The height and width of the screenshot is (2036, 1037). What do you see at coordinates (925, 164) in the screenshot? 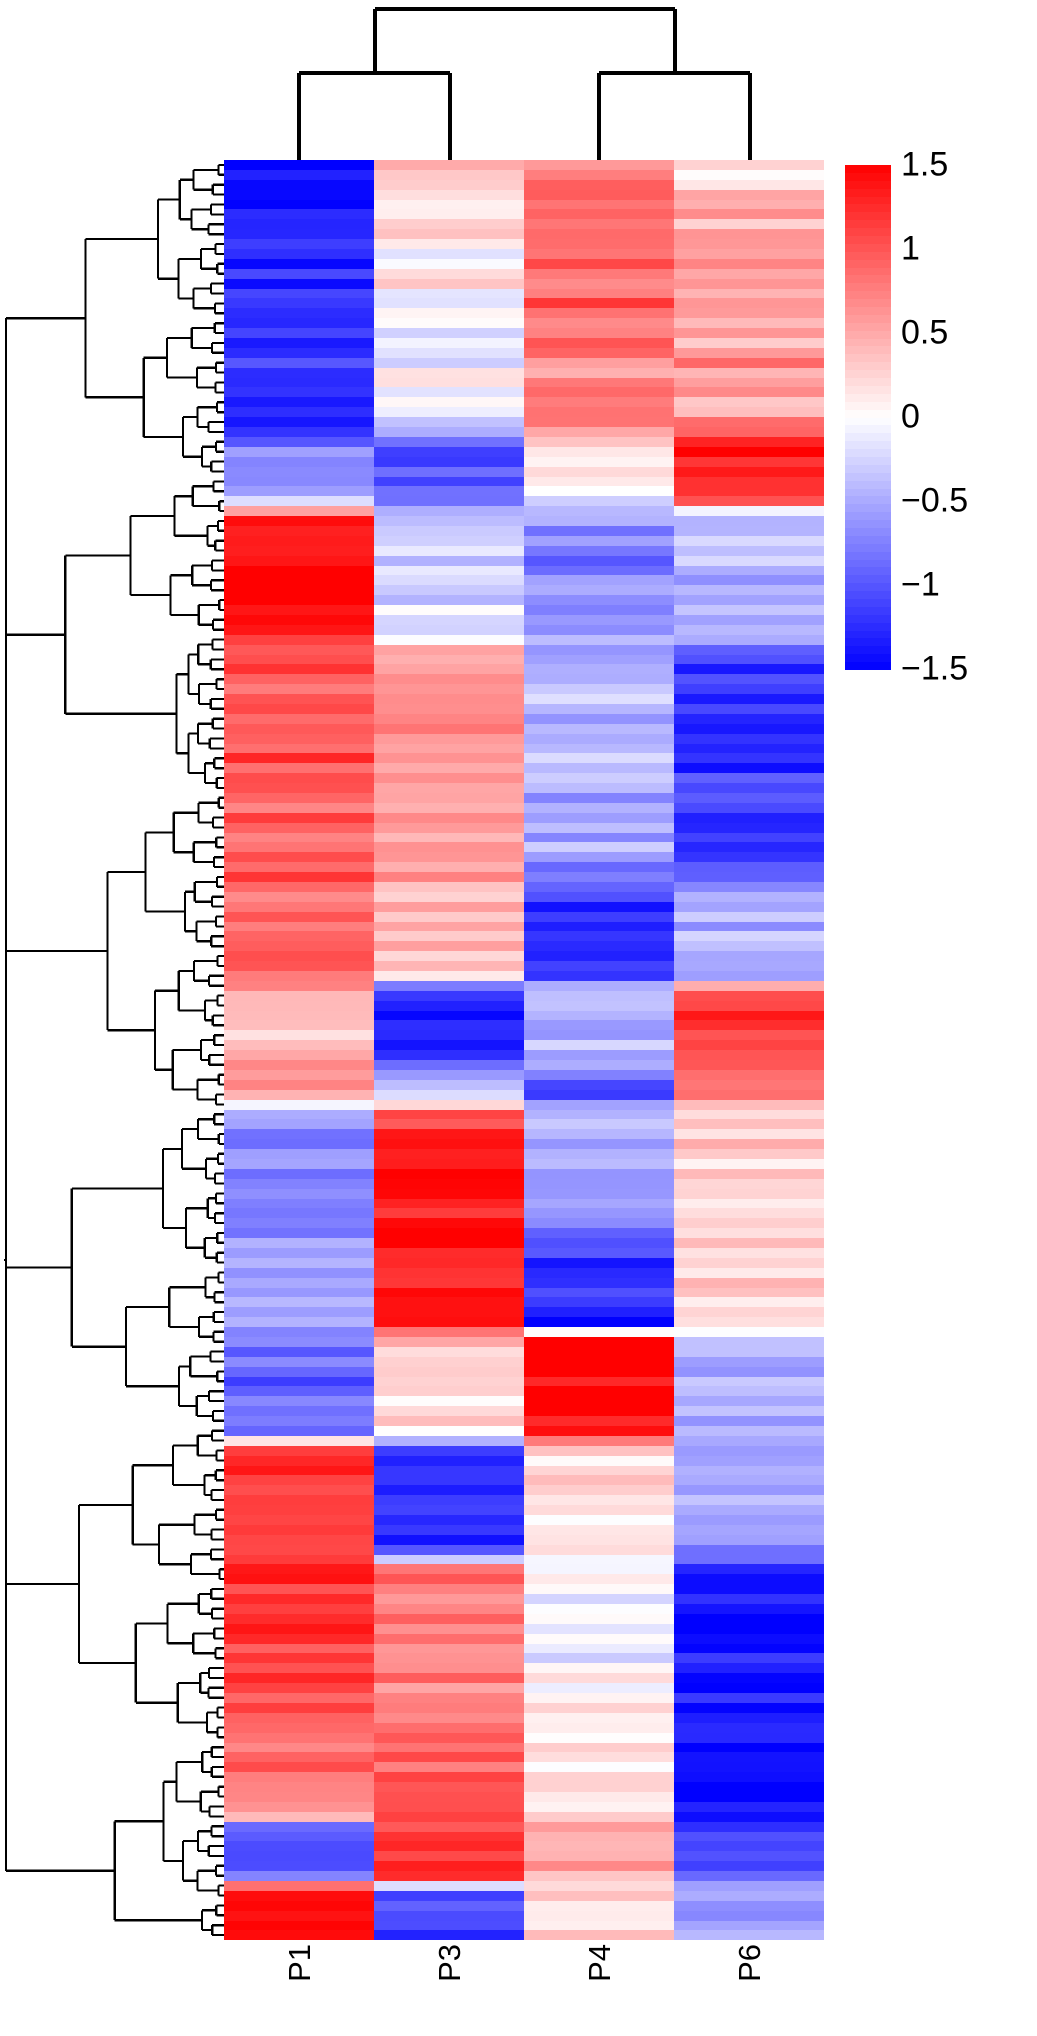
I see `legend-tick-1.5: 1.5` at bounding box center [925, 164].